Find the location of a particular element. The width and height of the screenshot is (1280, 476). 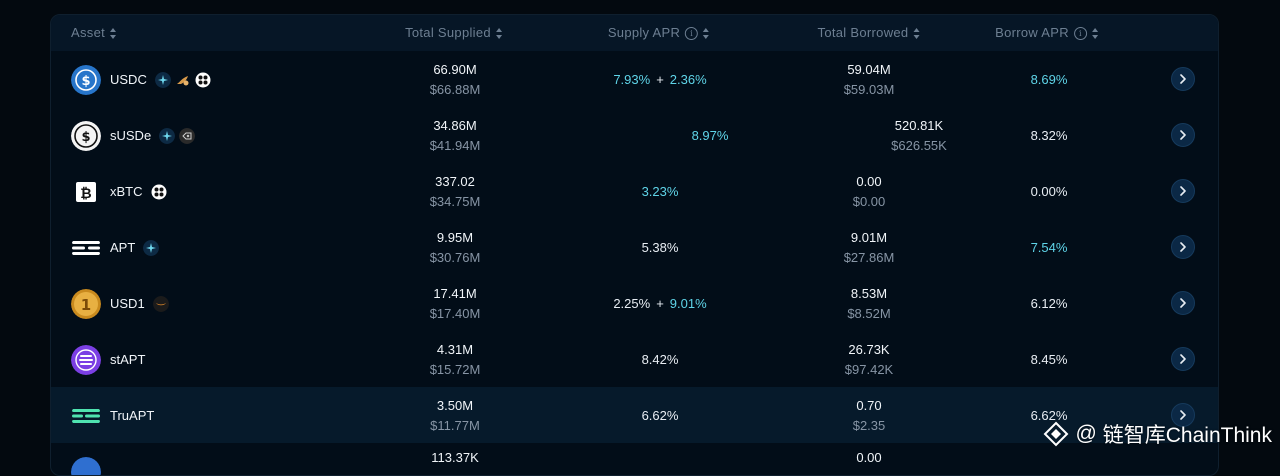

table-row: $ USDC 66.90M $66.88M 7.93 is located at coordinates (634, 79).